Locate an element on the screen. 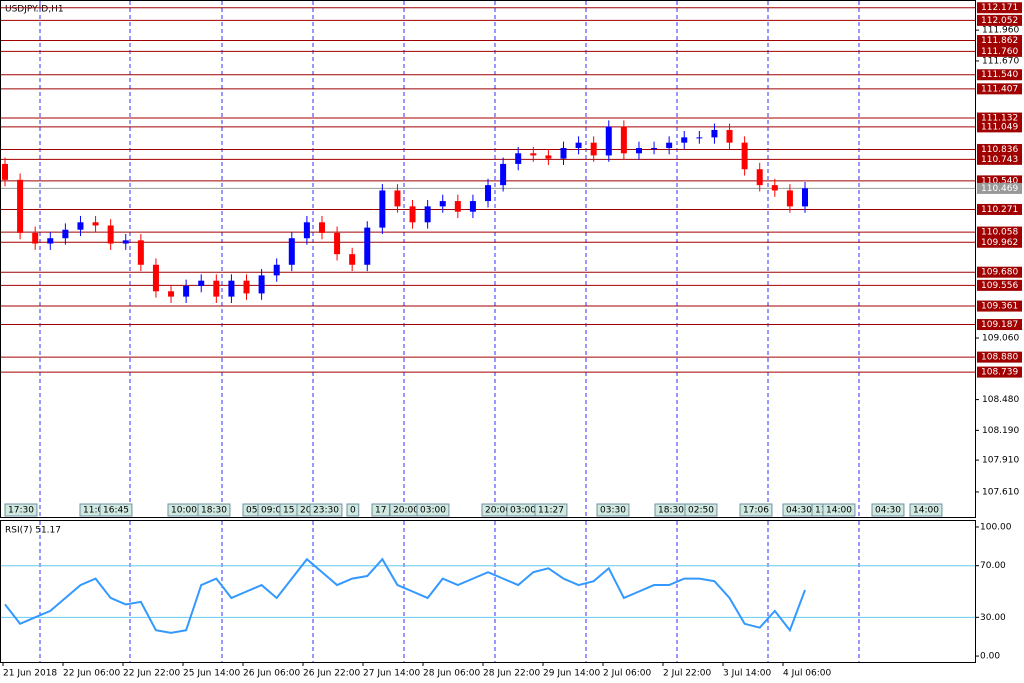 The image size is (1024, 683). x-tick-label: 22 Jun 22:00 is located at coordinates (151, 674).